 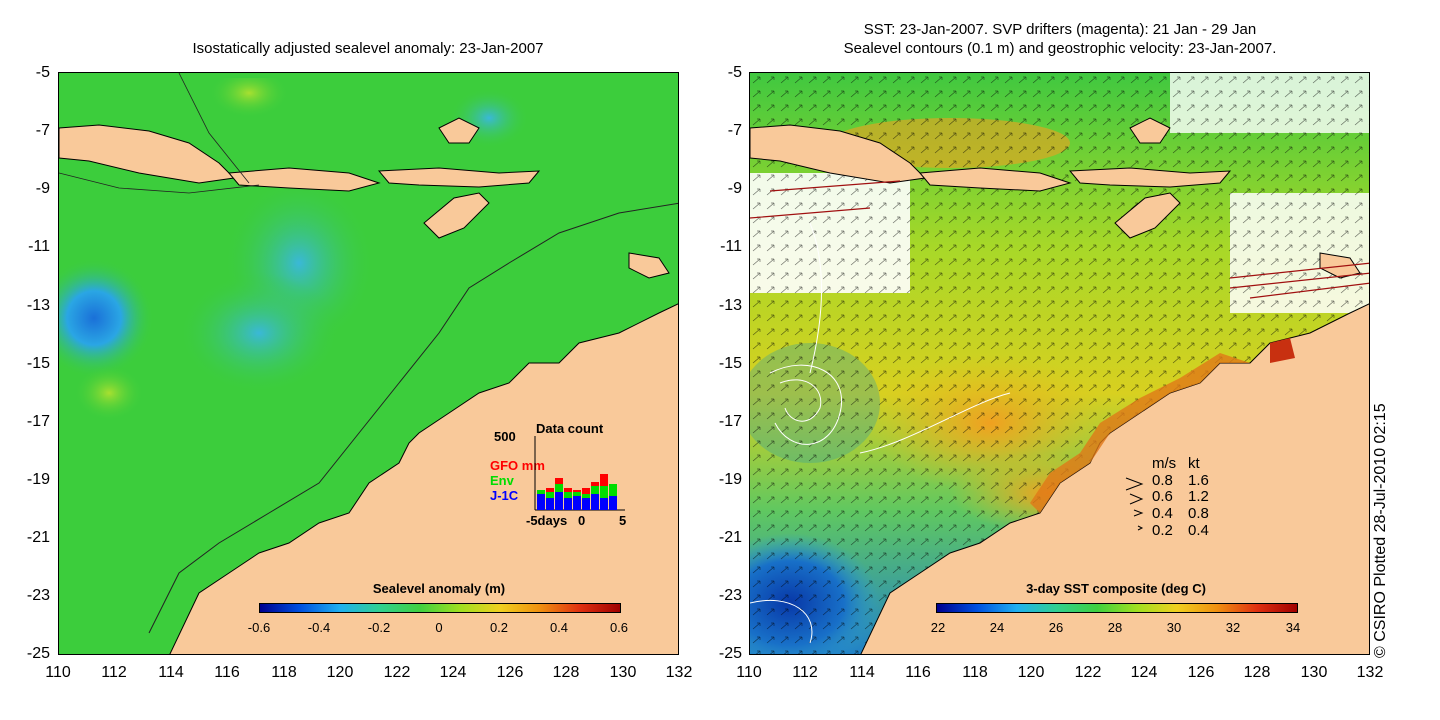 I want to click on velocity-legend-kt-value: 1.2, so click(x=1198, y=496).